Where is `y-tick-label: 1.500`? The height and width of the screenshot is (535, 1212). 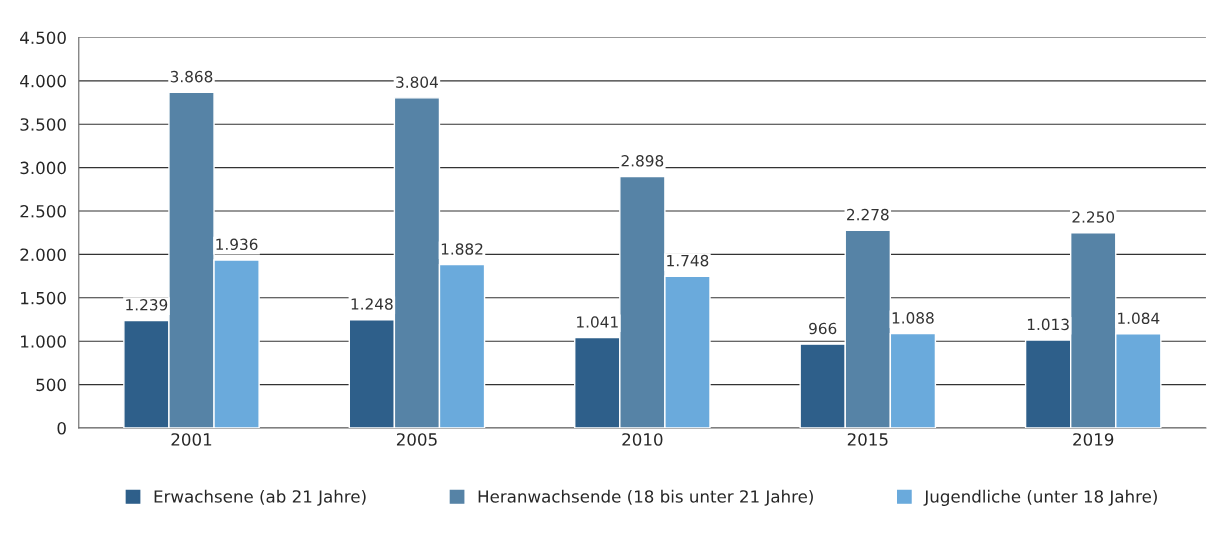 y-tick-label: 1.500 is located at coordinates (43, 298).